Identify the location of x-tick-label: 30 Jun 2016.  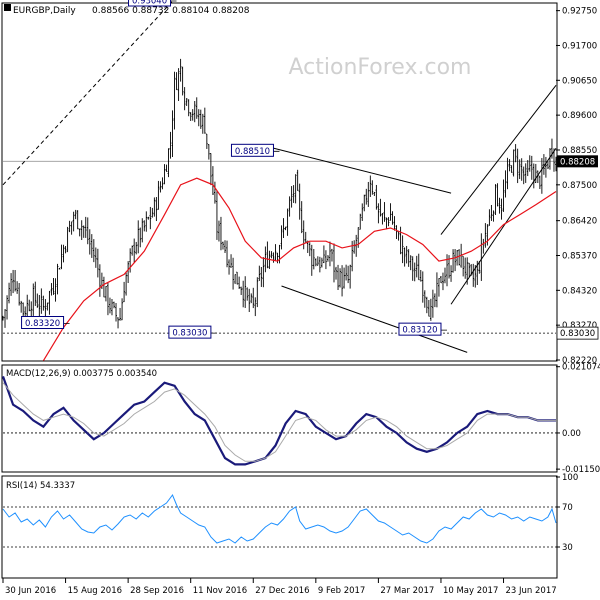
(30, 591).